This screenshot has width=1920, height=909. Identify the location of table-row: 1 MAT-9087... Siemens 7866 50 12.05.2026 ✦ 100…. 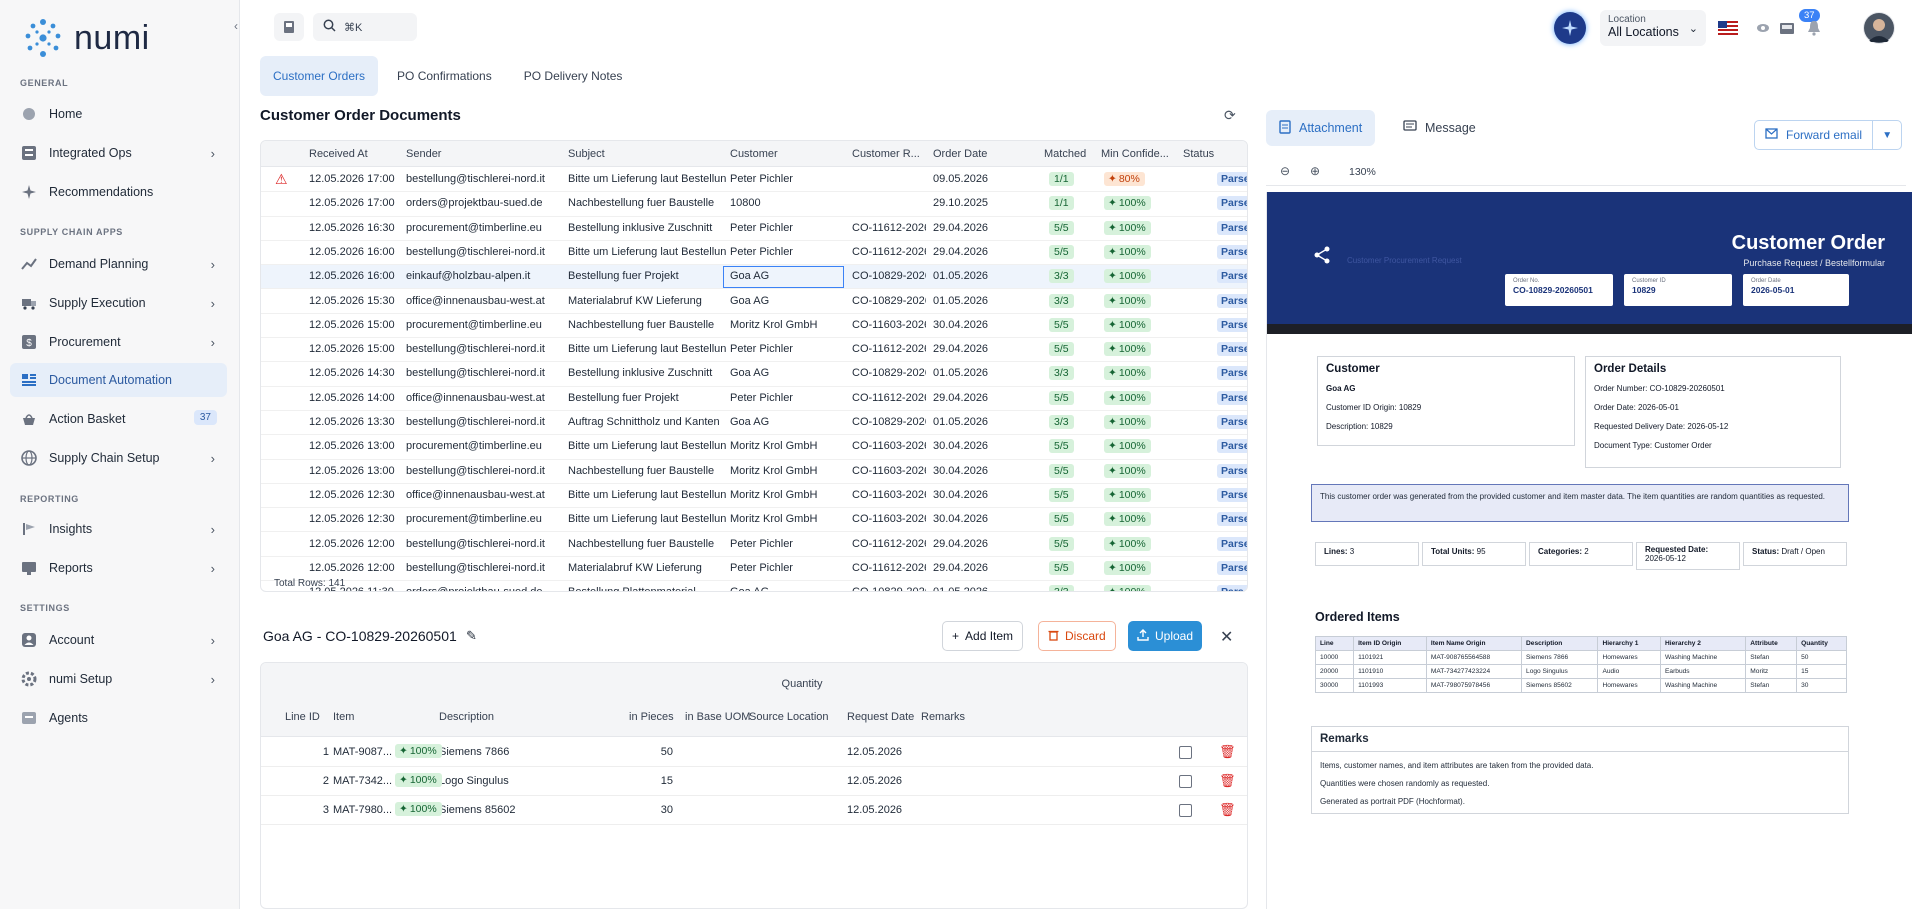
(754, 752).